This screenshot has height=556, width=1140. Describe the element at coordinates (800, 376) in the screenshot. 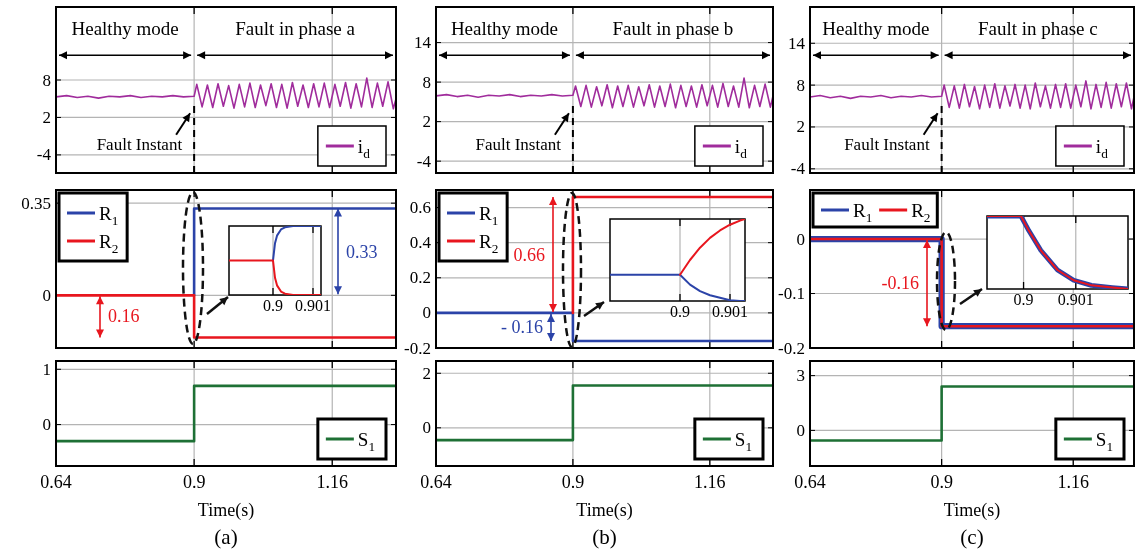

I see `y-tick-label: 3` at that location.